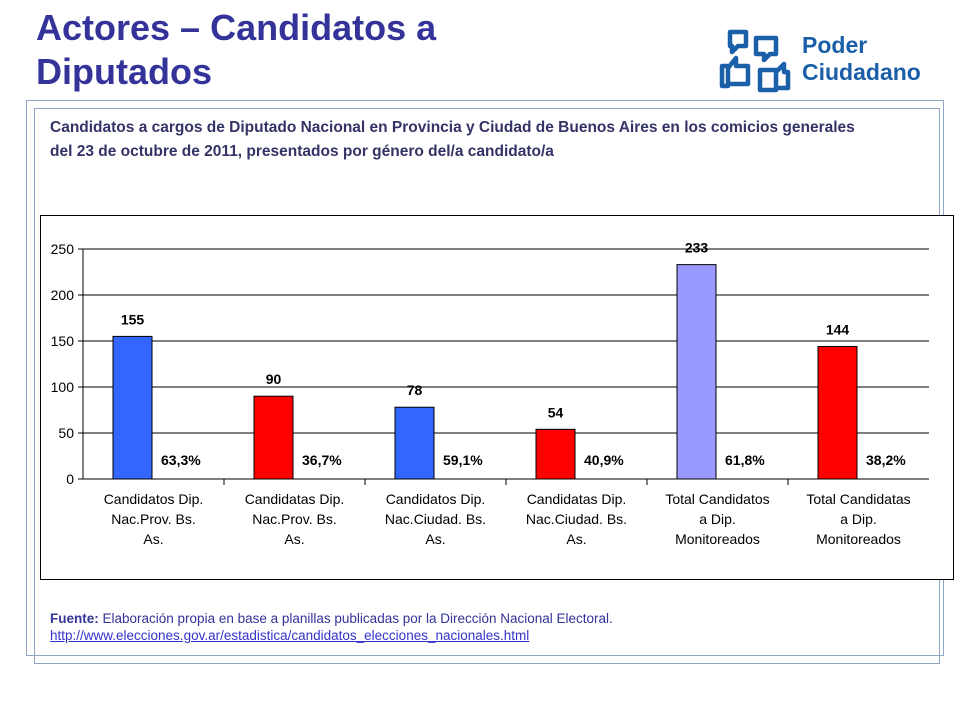 This screenshot has width=960, height=720. Describe the element at coordinates (415, 390) in the screenshot. I see `bar-value-label: 78` at that location.